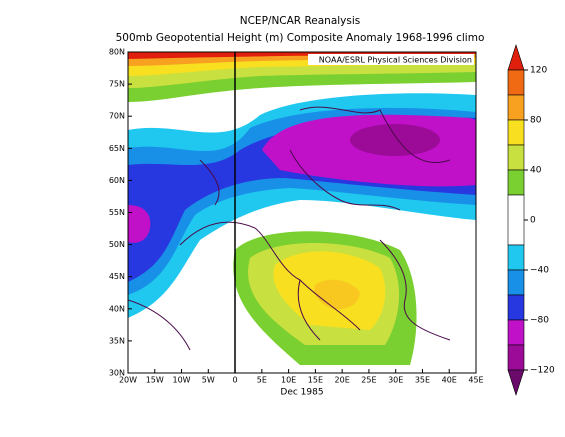 This screenshot has width=565, height=437. Describe the element at coordinates (300, 21) in the screenshot. I see `title: NCEP/NCAR Reanalysis` at that location.